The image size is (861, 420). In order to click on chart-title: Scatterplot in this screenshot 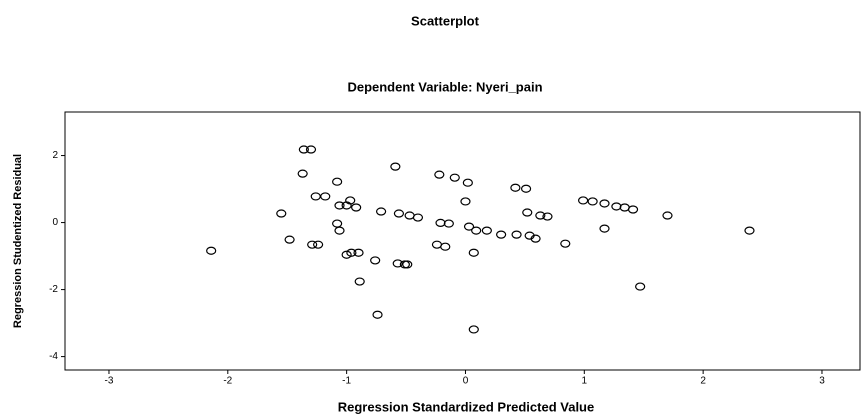, I will do `click(445, 20)`.